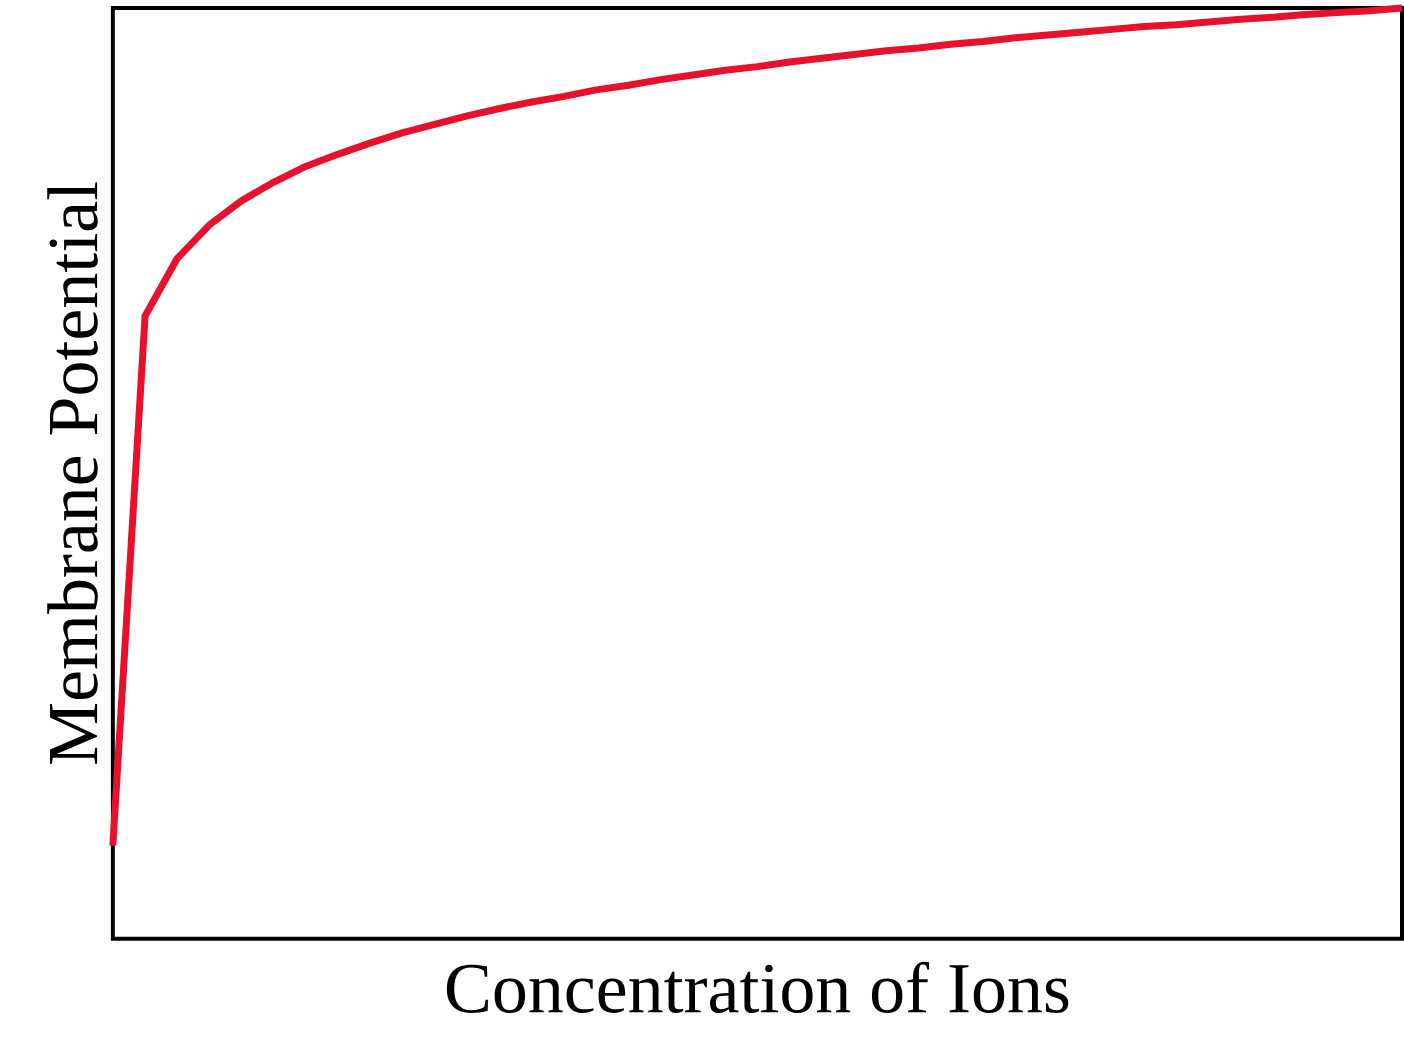 This screenshot has height=1042, width=1404. What do you see at coordinates (757, 987) in the screenshot?
I see `x-axis-title: Concentration of Ions` at bounding box center [757, 987].